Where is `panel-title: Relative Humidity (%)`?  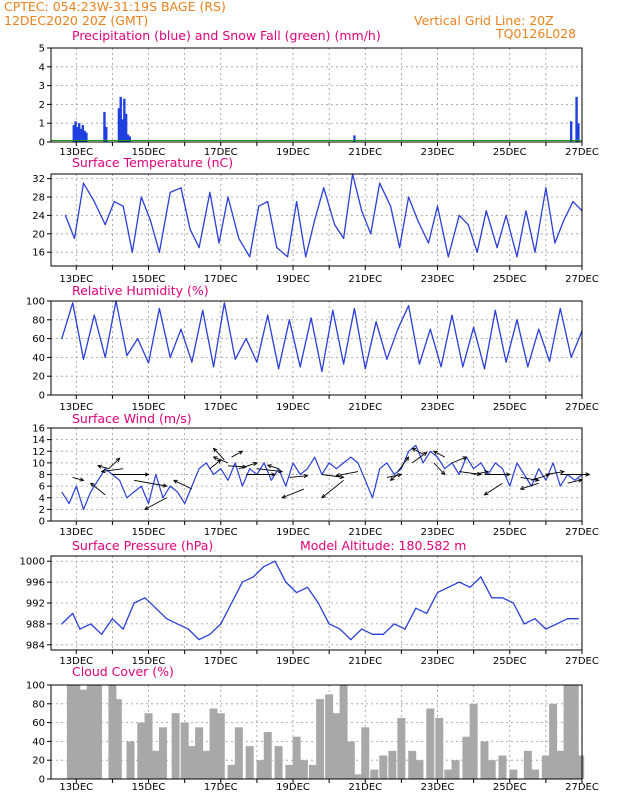
panel-title: Relative Humidity (%) is located at coordinates (140, 290).